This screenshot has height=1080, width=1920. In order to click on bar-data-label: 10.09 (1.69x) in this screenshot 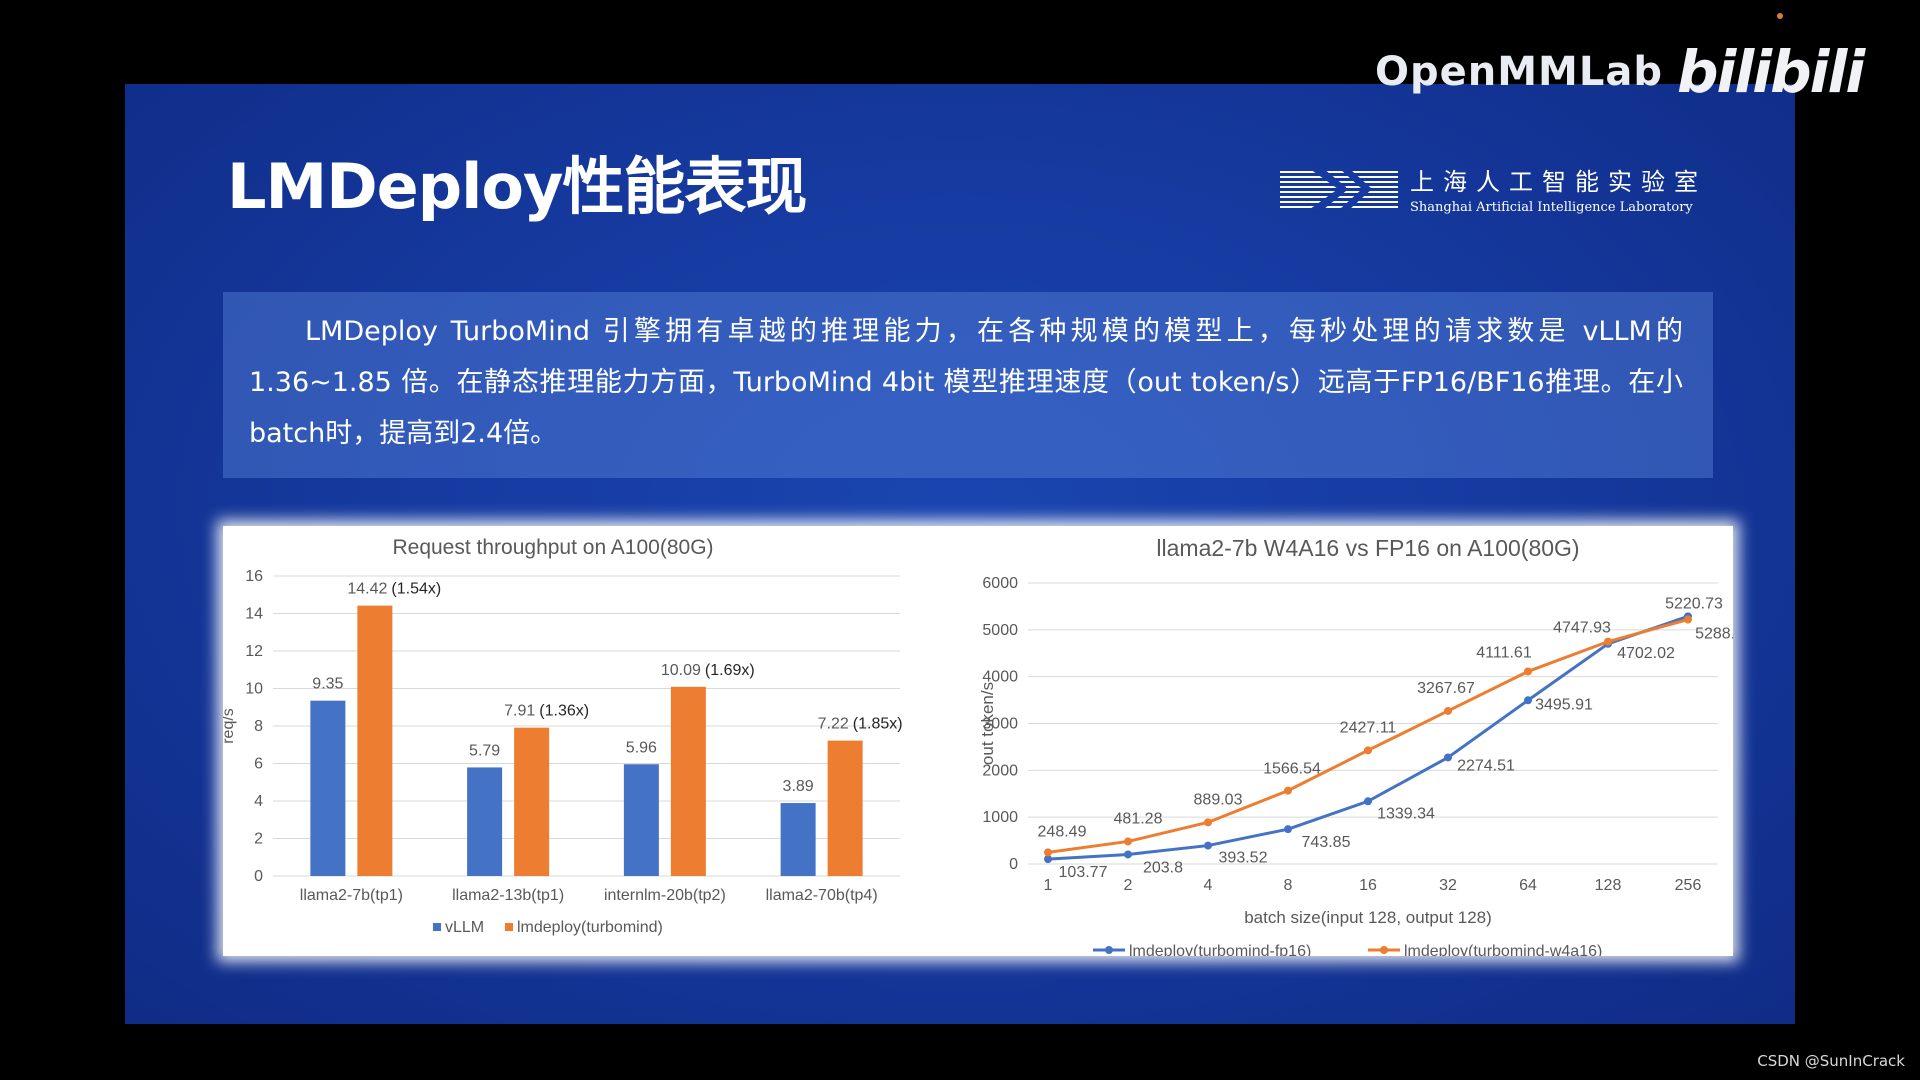, I will do `click(708, 670)`.